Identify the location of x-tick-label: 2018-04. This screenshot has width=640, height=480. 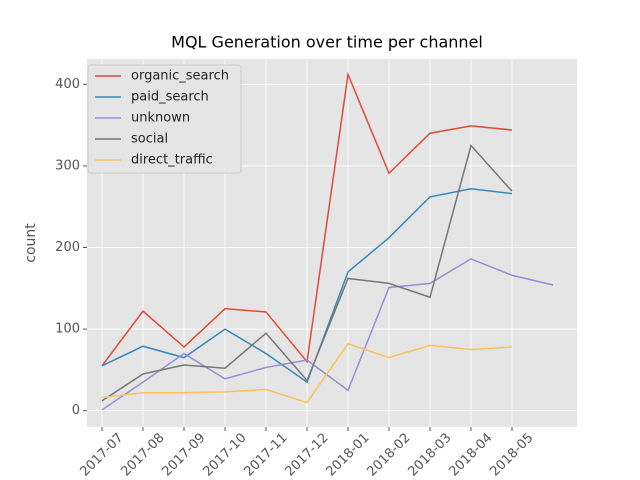
(470, 454).